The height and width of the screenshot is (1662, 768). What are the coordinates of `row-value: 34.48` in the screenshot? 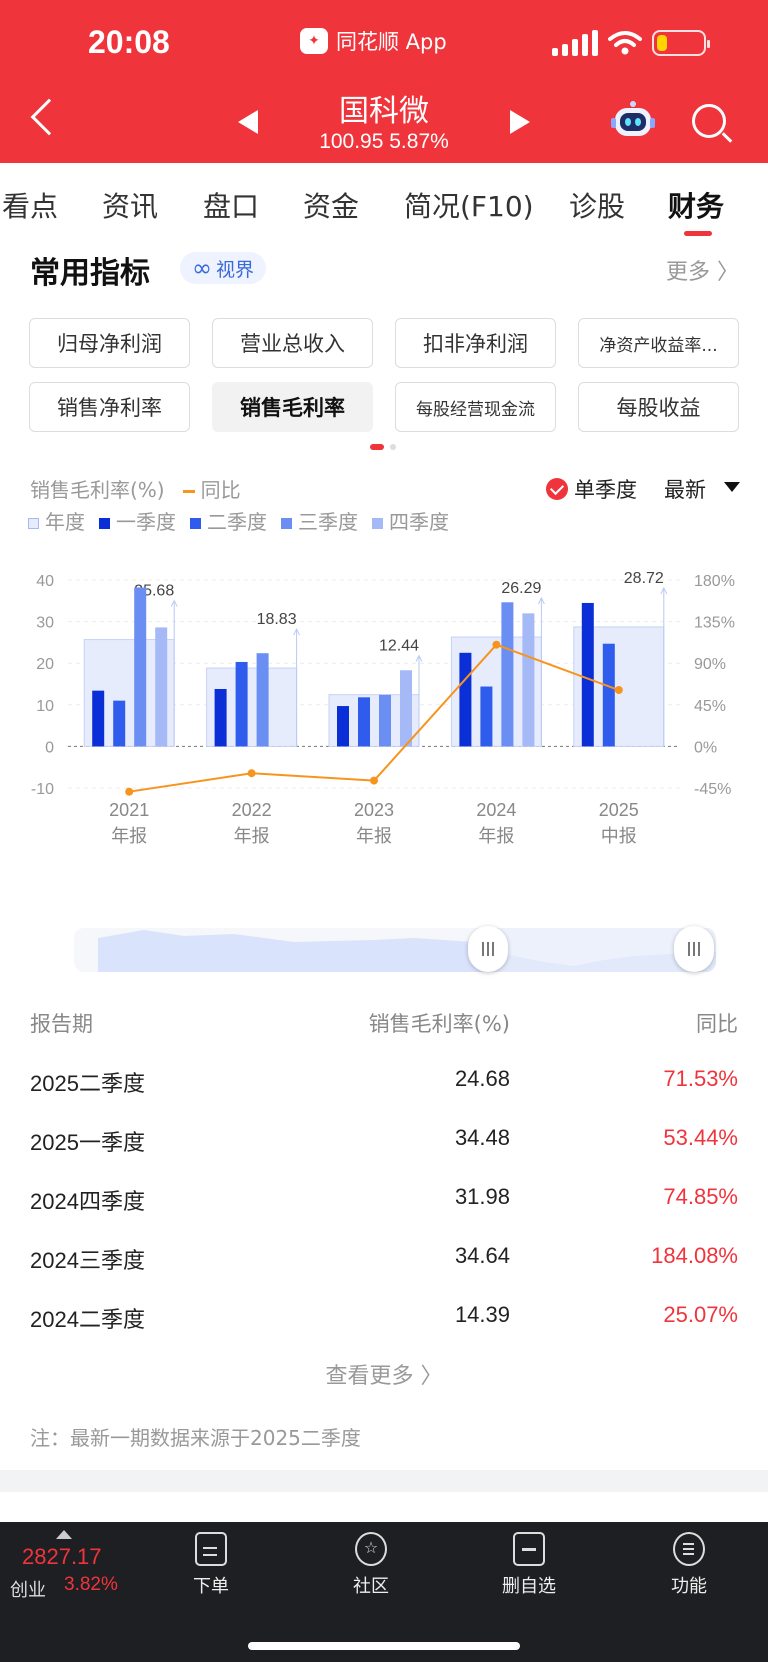 It's located at (482, 1137).